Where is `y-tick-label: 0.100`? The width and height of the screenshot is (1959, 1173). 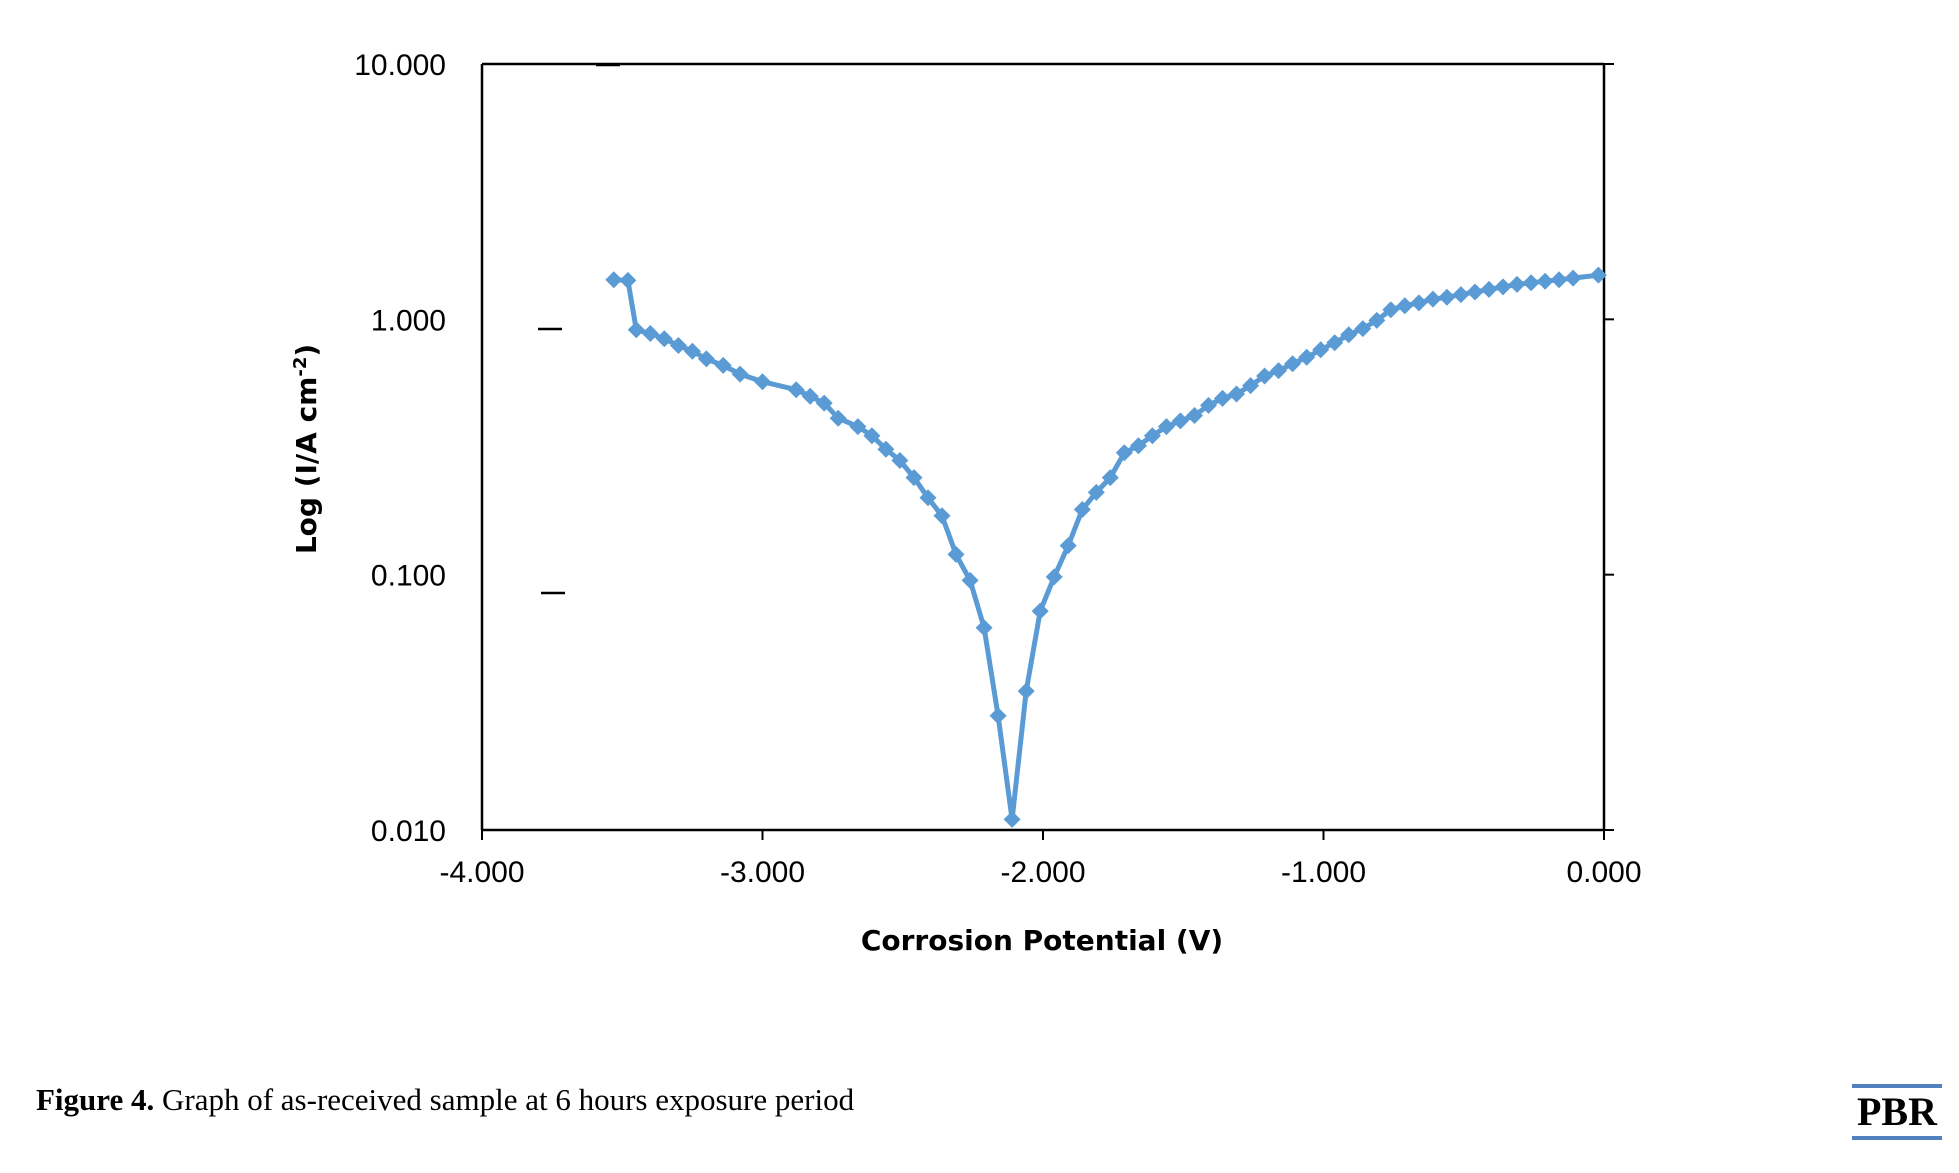
y-tick-label: 0.100 is located at coordinates (408, 576).